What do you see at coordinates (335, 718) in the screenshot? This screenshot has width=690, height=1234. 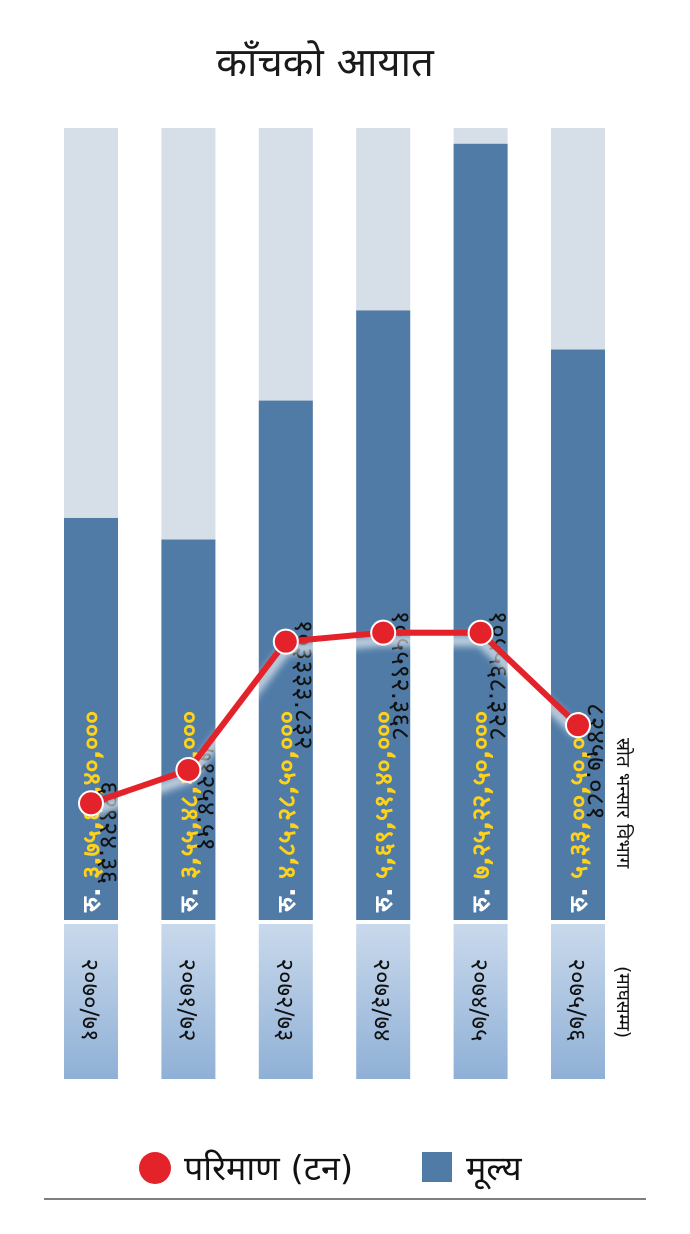 I see `quantity-line` at bounding box center [335, 718].